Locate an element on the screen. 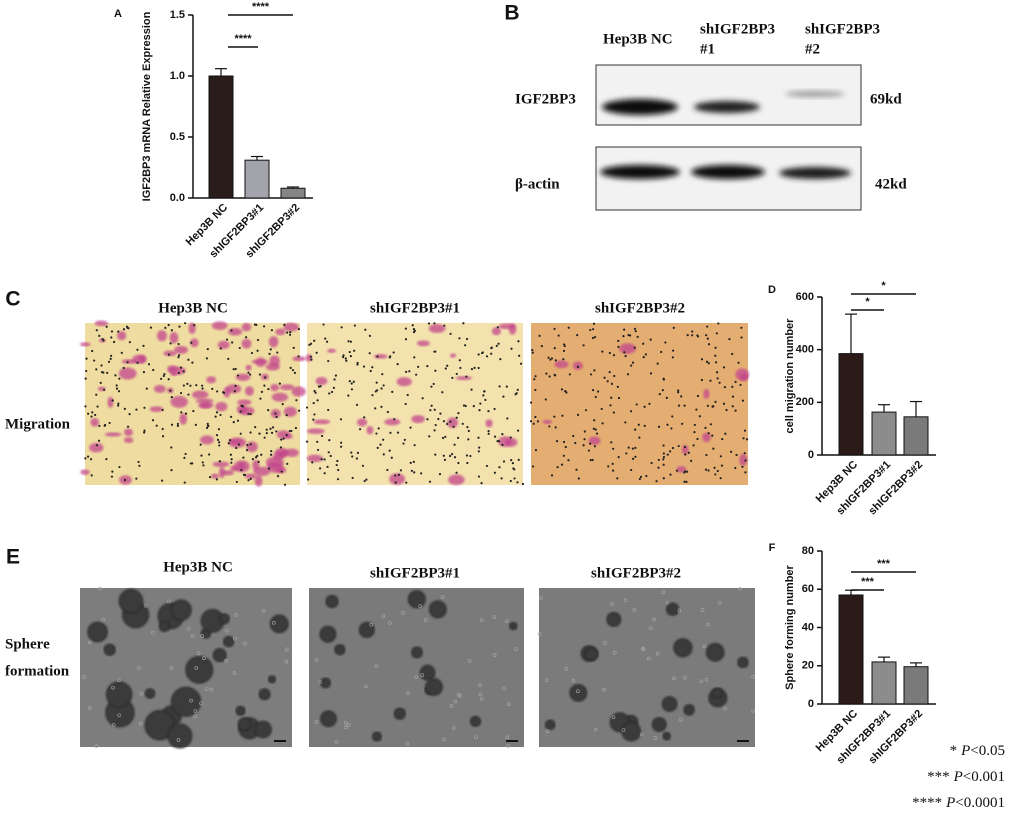  y-tick-label: 0 is located at coordinates (811, 704).